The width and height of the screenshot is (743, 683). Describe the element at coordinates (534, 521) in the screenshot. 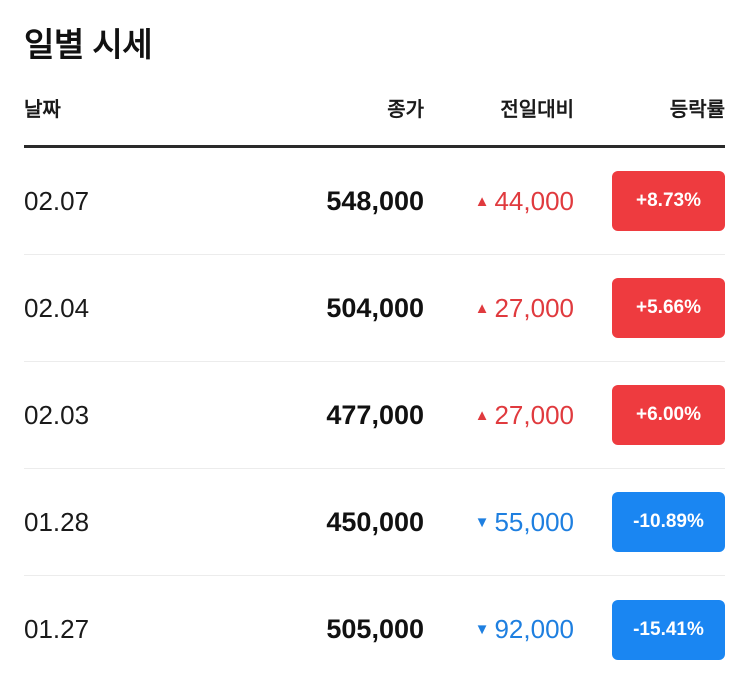

I see `row-change-value: 55,000` at that location.